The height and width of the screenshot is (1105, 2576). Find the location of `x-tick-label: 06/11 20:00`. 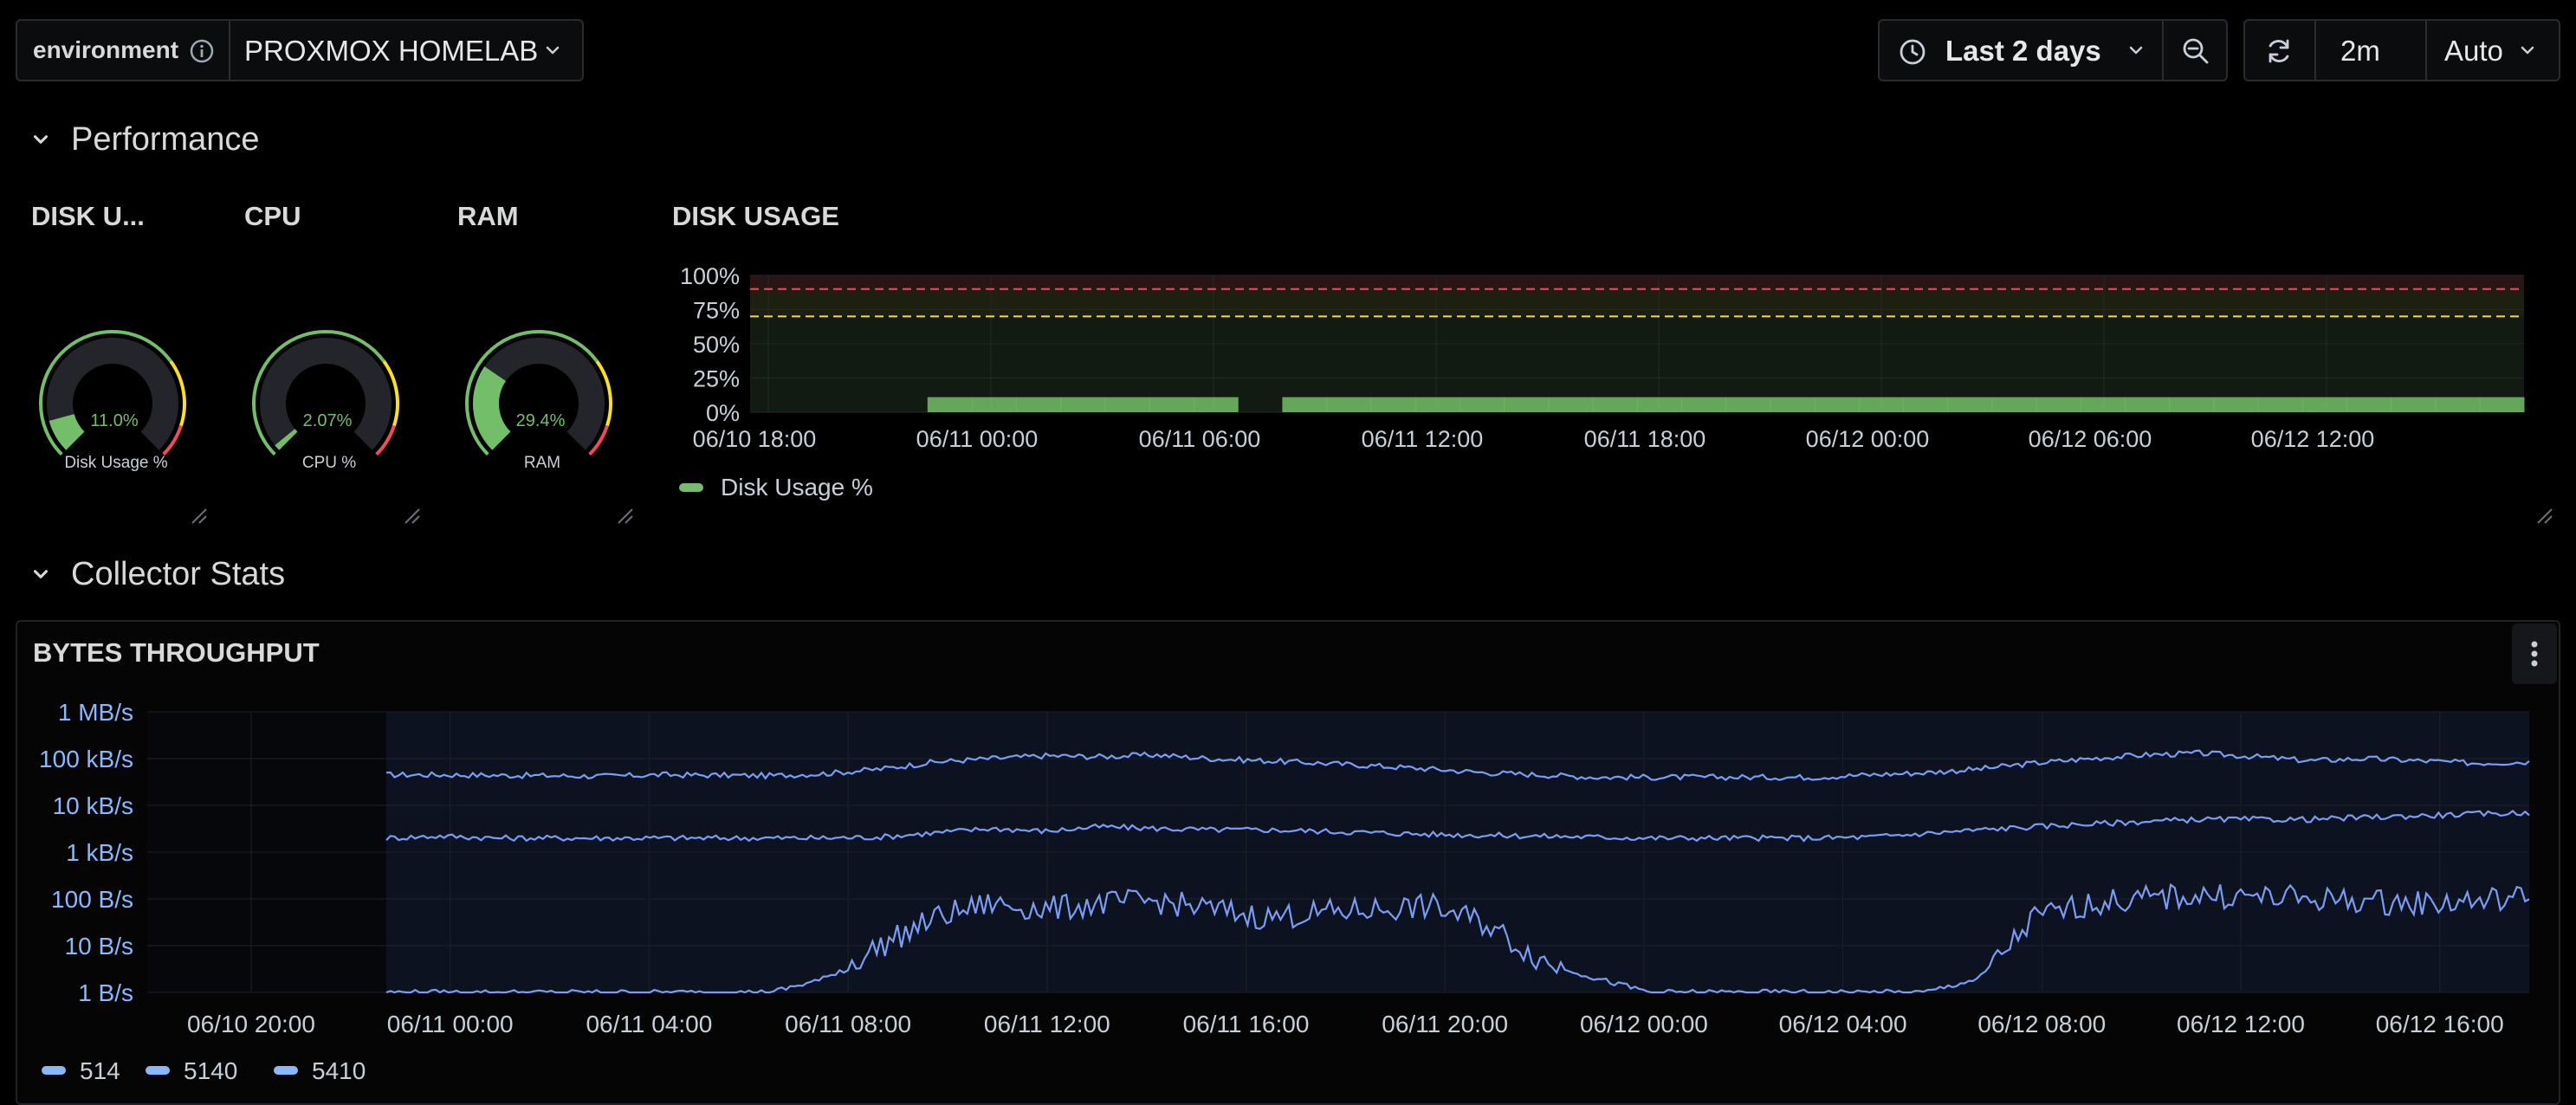

x-tick-label: 06/11 20:00 is located at coordinates (1445, 1024).